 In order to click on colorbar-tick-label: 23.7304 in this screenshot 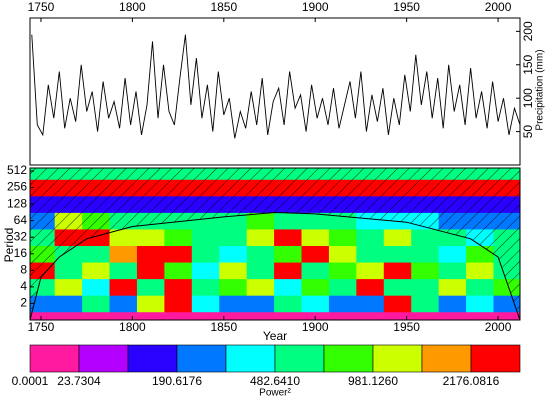, I will do `click(79, 381)`.